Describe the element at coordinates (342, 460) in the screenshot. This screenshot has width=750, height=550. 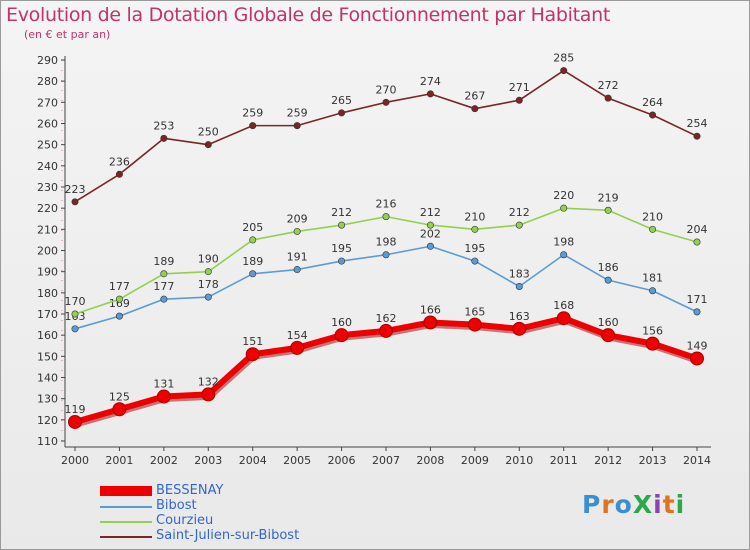
I see `x-tick-label: 2006` at that location.